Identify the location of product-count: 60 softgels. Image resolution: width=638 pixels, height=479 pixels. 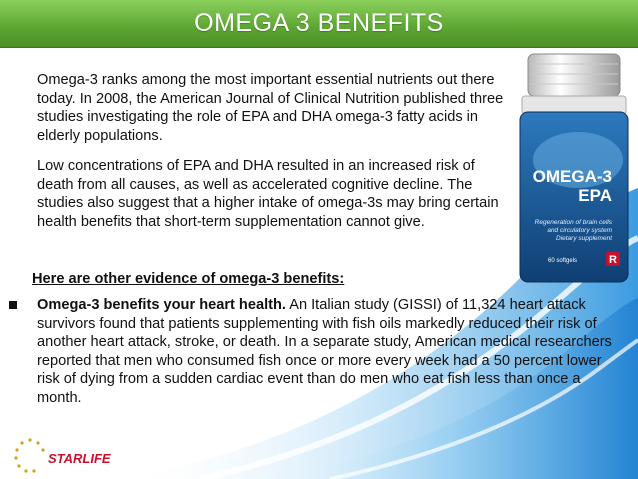
(562, 261).